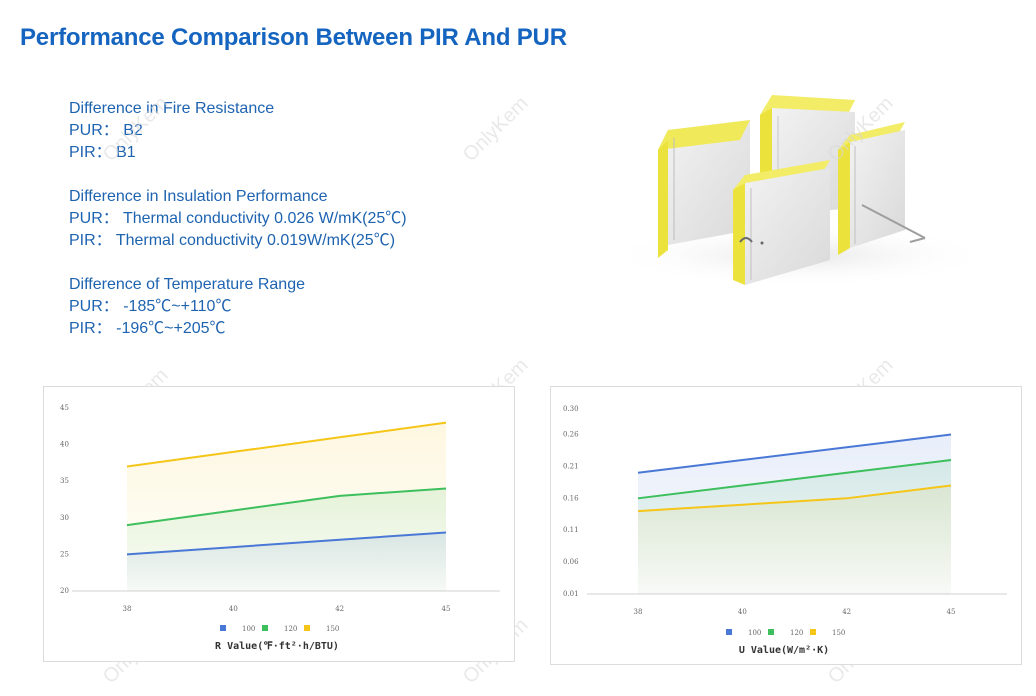 The image size is (1036, 696). What do you see at coordinates (571, 409) in the screenshot?
I see `y-tick-label: 0.30` at bounding box center [571, 409].